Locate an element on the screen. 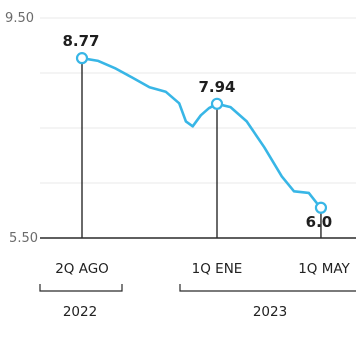 This screenshot has width=356, height=355. bracket-2022 is located at coordinates (81, 288).